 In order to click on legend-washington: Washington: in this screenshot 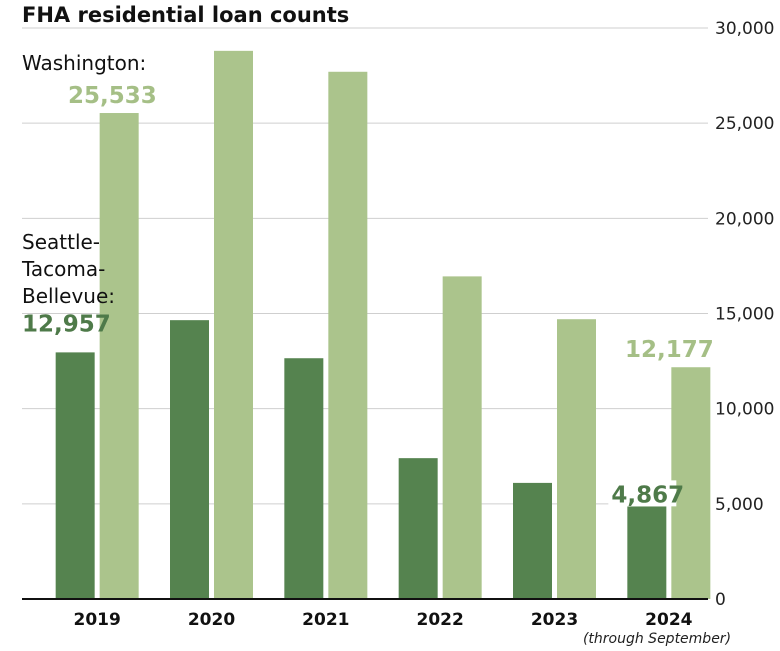, I will do `click(84, 63)`.